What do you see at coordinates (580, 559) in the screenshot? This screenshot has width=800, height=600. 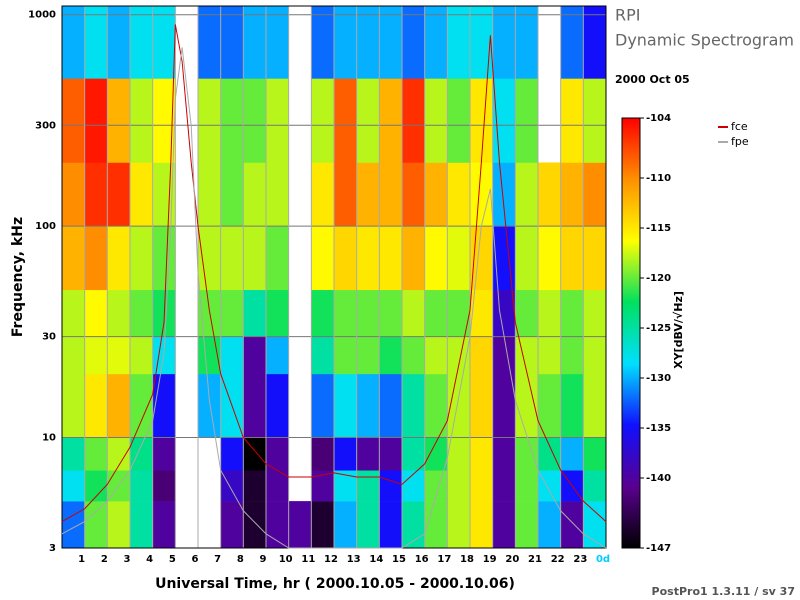 I see `x-tick-label: 23` at bounding box center [580, 559].